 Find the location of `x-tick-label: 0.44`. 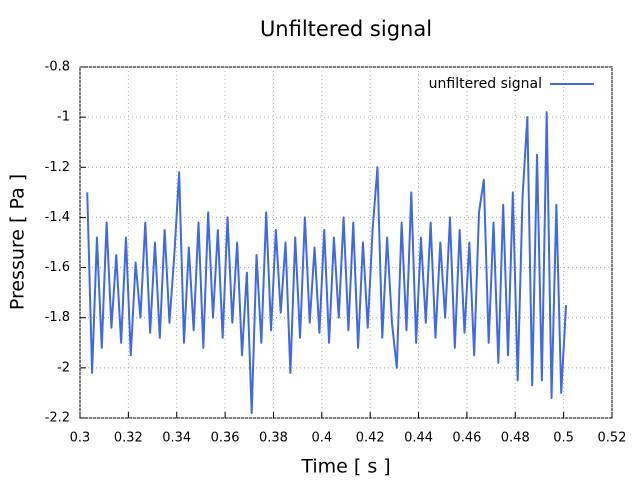

x-tick-label: 0.44 is located at coordinates (418, 438).